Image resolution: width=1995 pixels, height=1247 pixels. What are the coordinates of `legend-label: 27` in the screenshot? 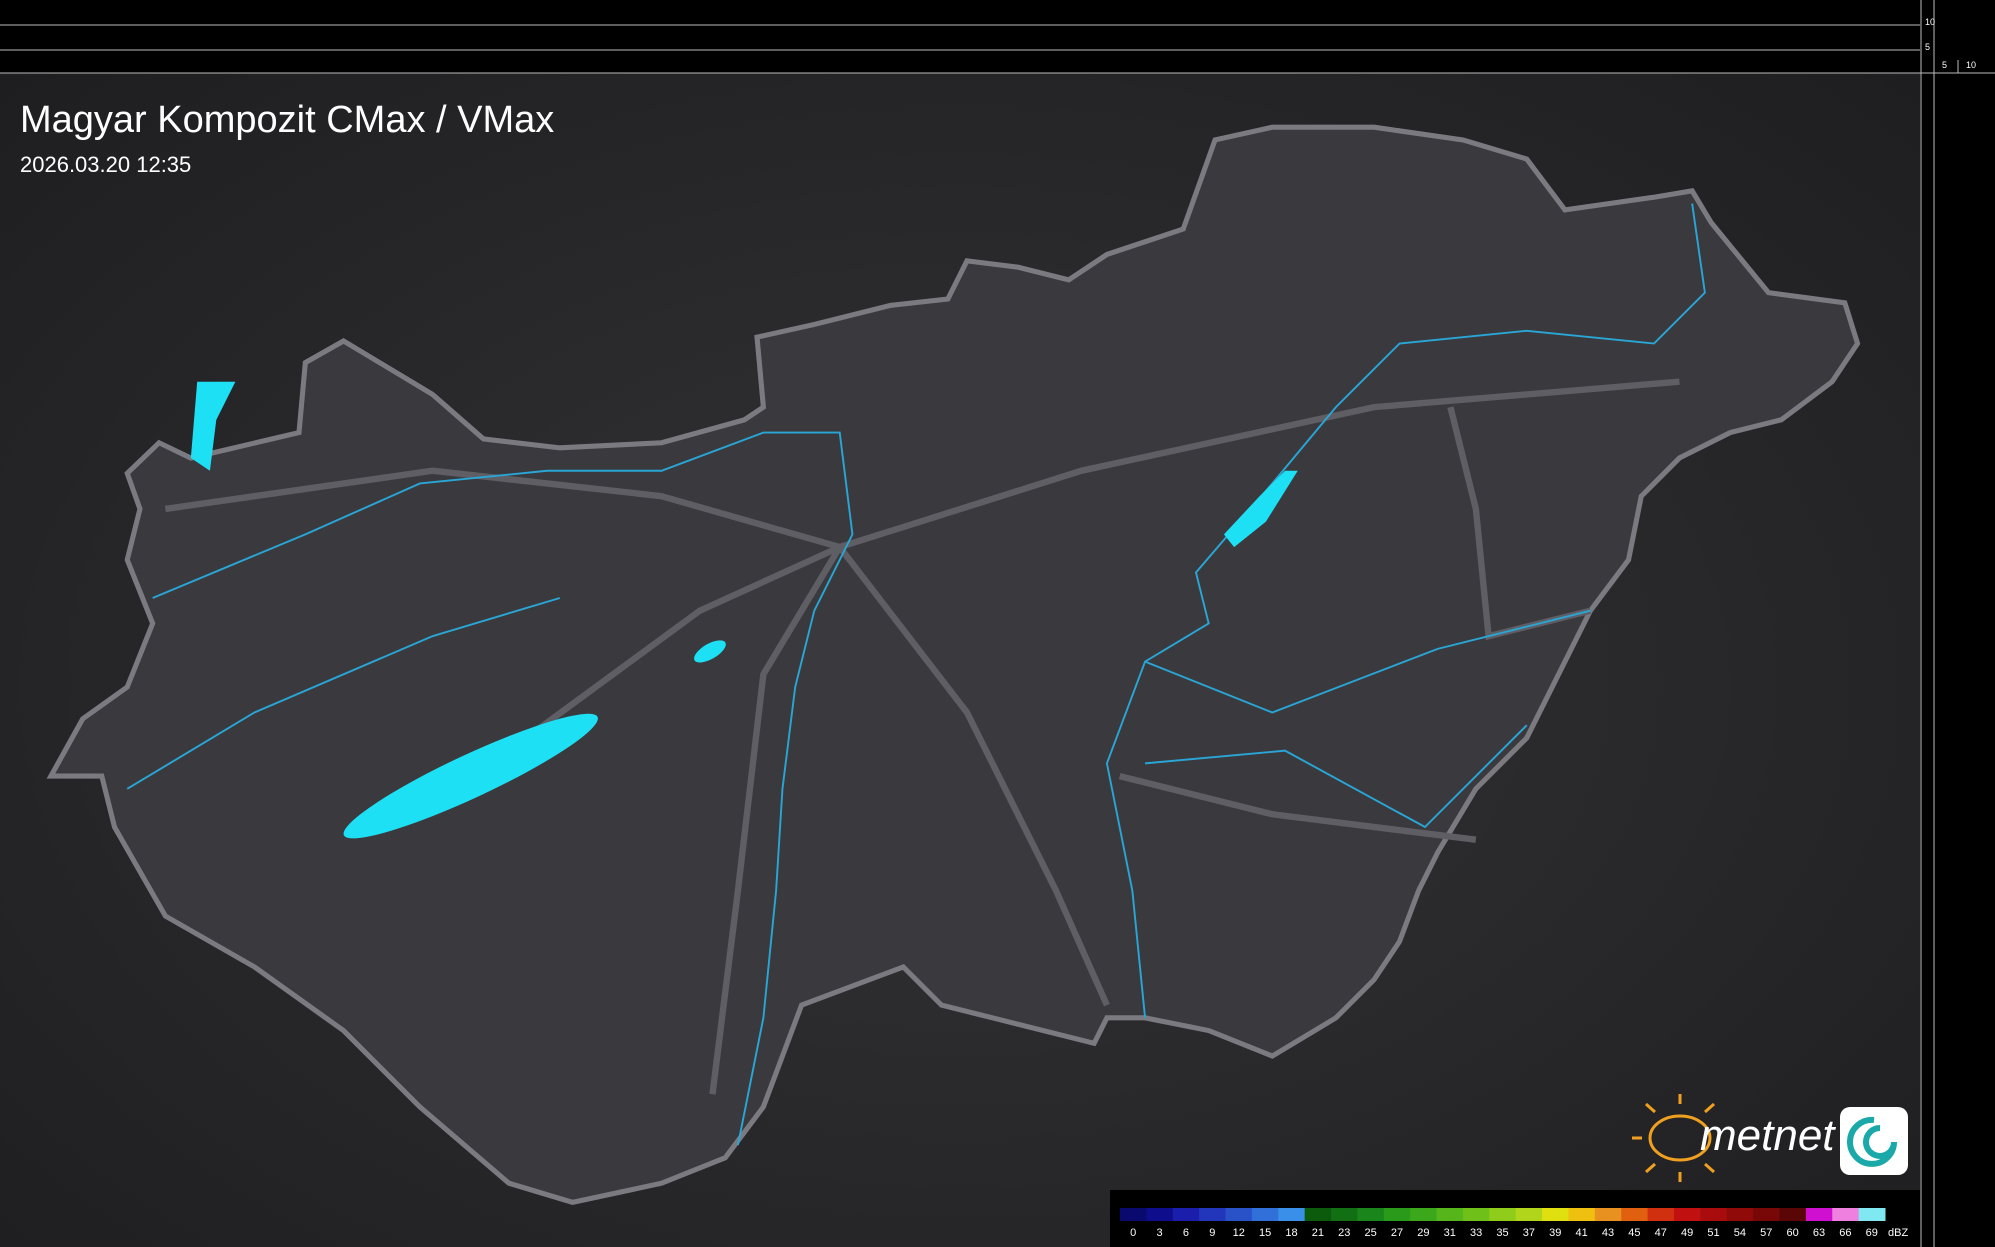 It's located at (1397, 1233).